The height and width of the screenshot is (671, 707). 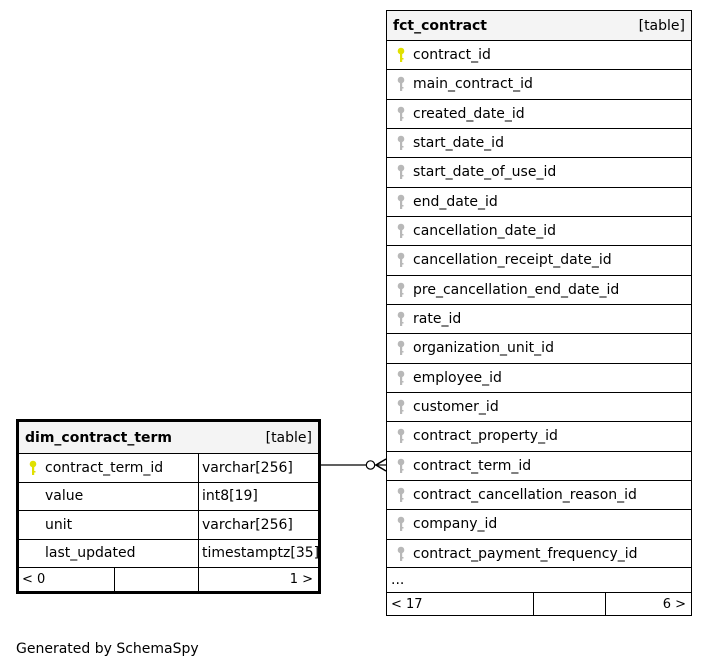 I want to click on column-row: end_date_id, so click(x=539, y=201).